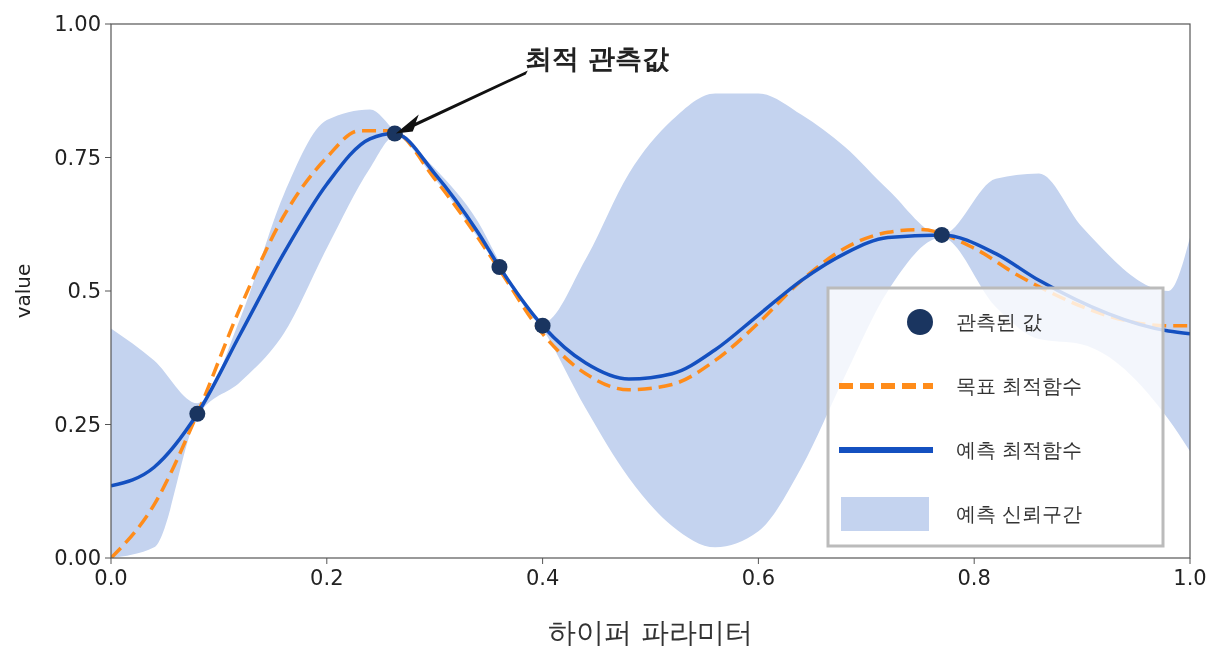 The image size is (1217, 653). Describe the element at coordinates (650, 632) in the screenshot. I see `x-axis-title: 하이퍼 파라미터` at that location.